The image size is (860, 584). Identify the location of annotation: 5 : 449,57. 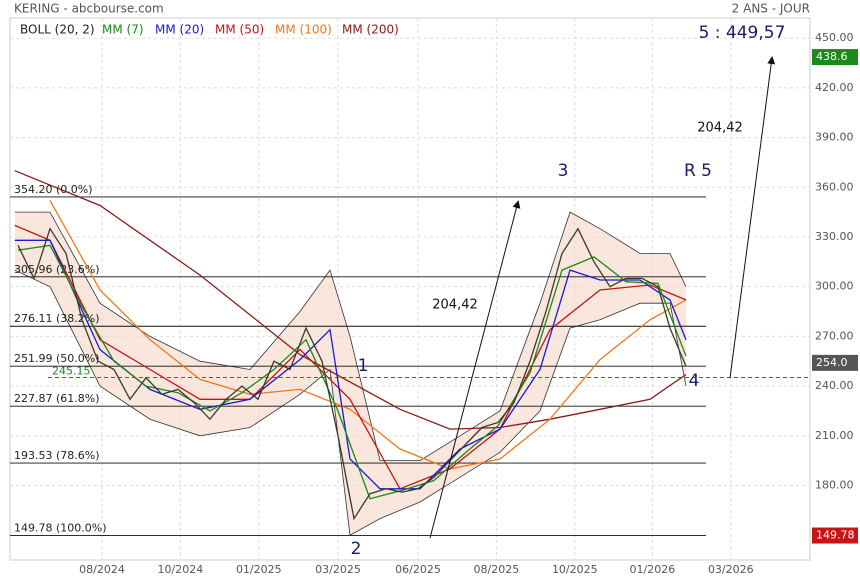
(742, 33).